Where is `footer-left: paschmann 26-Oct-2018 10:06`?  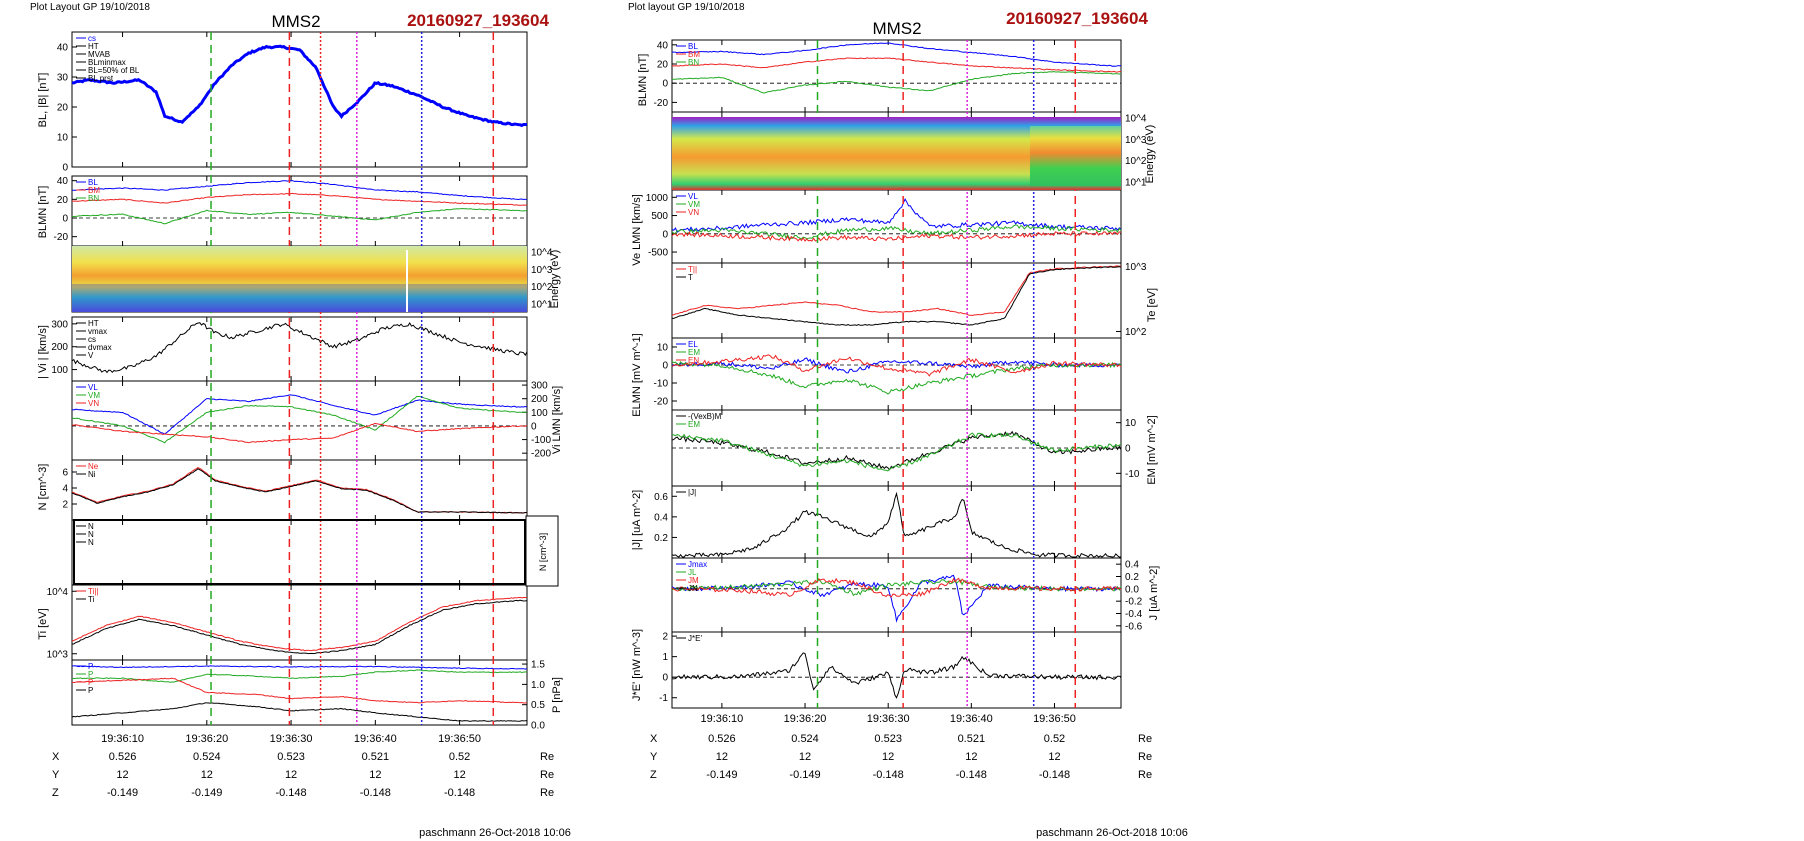 footer-left: paschmann 26-Oct-2018 10:06 is located at coordinates (495, 833).